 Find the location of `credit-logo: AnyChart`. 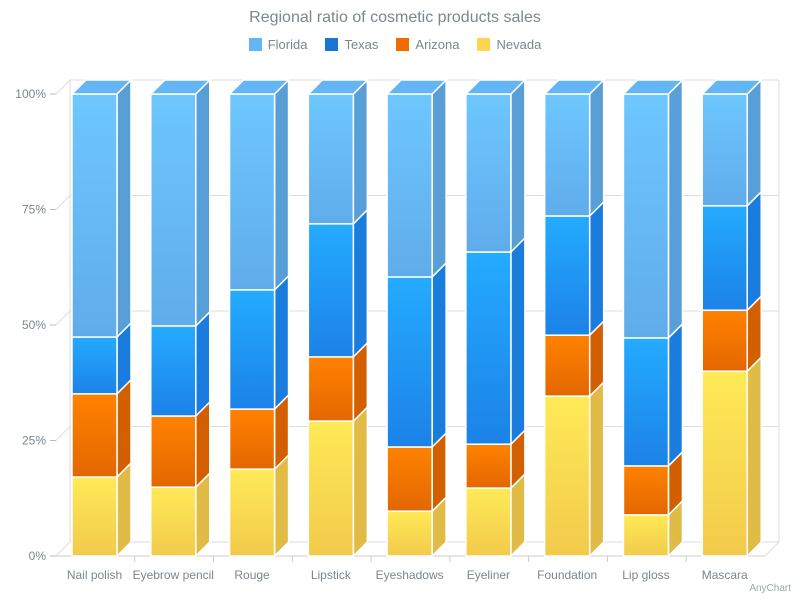

credit-logo: AnyChart is located at coordinates (770, 588).